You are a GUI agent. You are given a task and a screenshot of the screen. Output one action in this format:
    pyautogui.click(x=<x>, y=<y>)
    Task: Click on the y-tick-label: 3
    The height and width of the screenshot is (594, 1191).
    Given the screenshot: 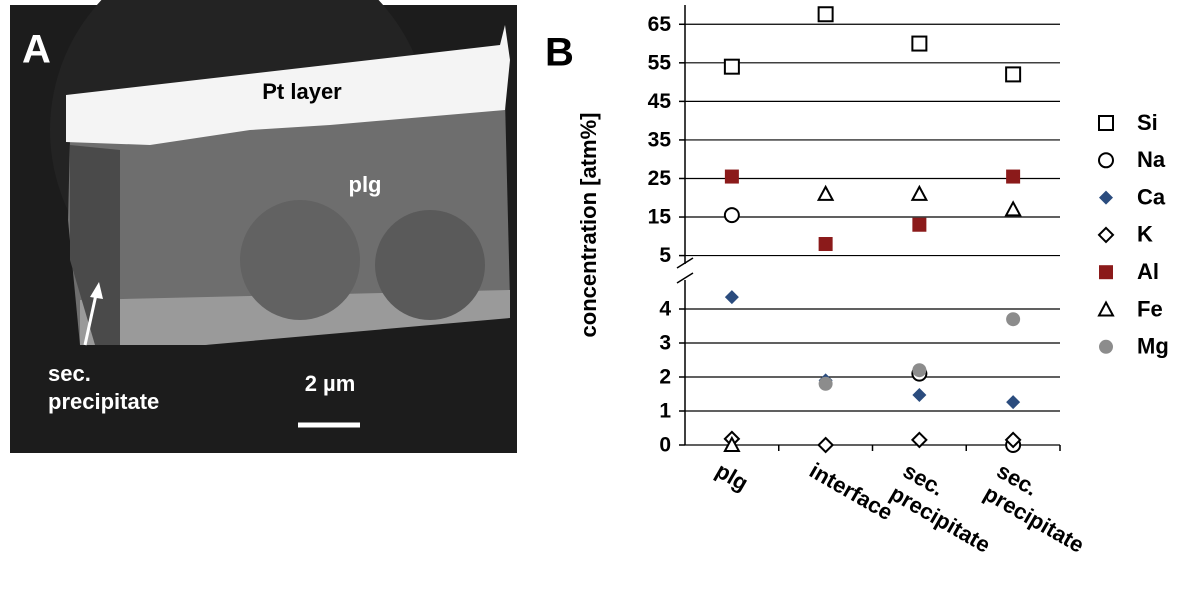 What is the action you would take?
    pyautogui.click(x=665, y=343)
    